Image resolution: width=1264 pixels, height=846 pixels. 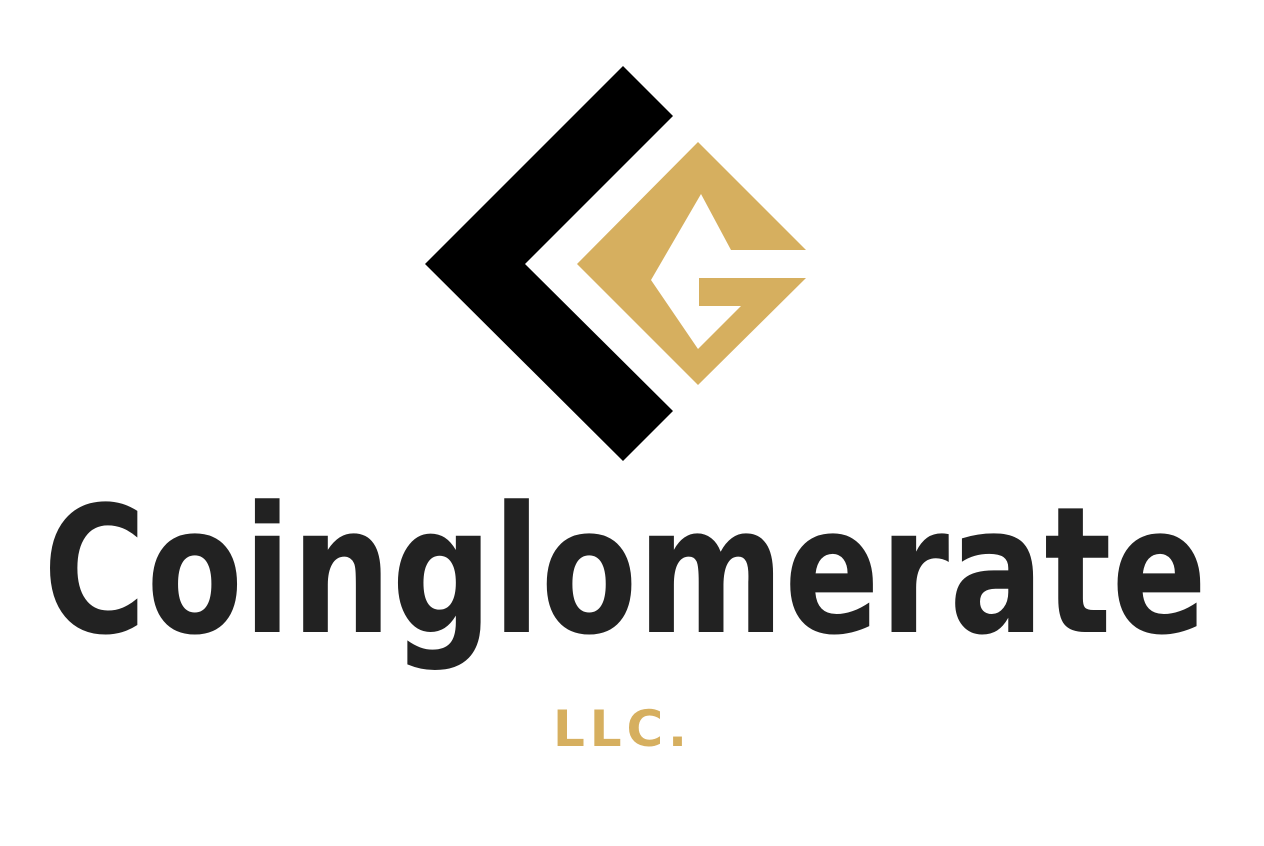 What do you see at coordinates (549, 263) in the screenshot?
I see `black-chevron` at bounding box center [549, 263].